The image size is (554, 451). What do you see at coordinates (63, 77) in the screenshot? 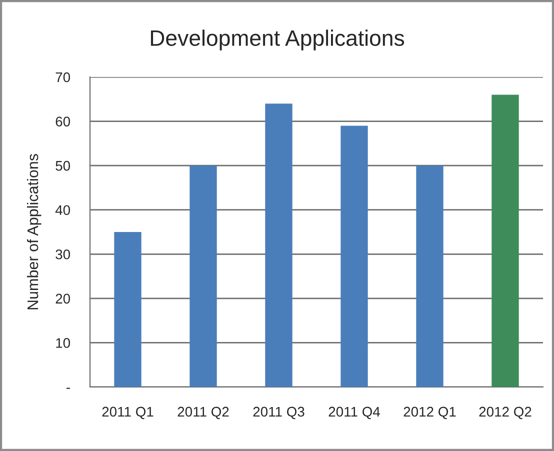
I see `y-tick-label: 70` at bounding box center [63, 77].